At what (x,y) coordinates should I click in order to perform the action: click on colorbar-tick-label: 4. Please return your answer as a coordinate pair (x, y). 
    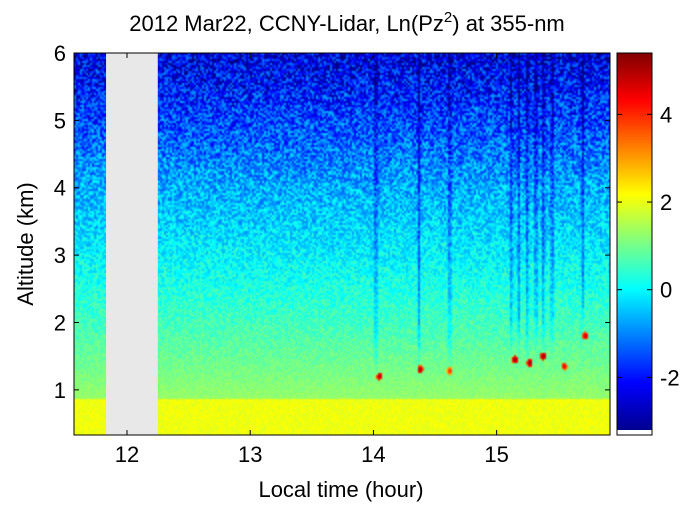
    Looking at the image, I should click on (666, 114).